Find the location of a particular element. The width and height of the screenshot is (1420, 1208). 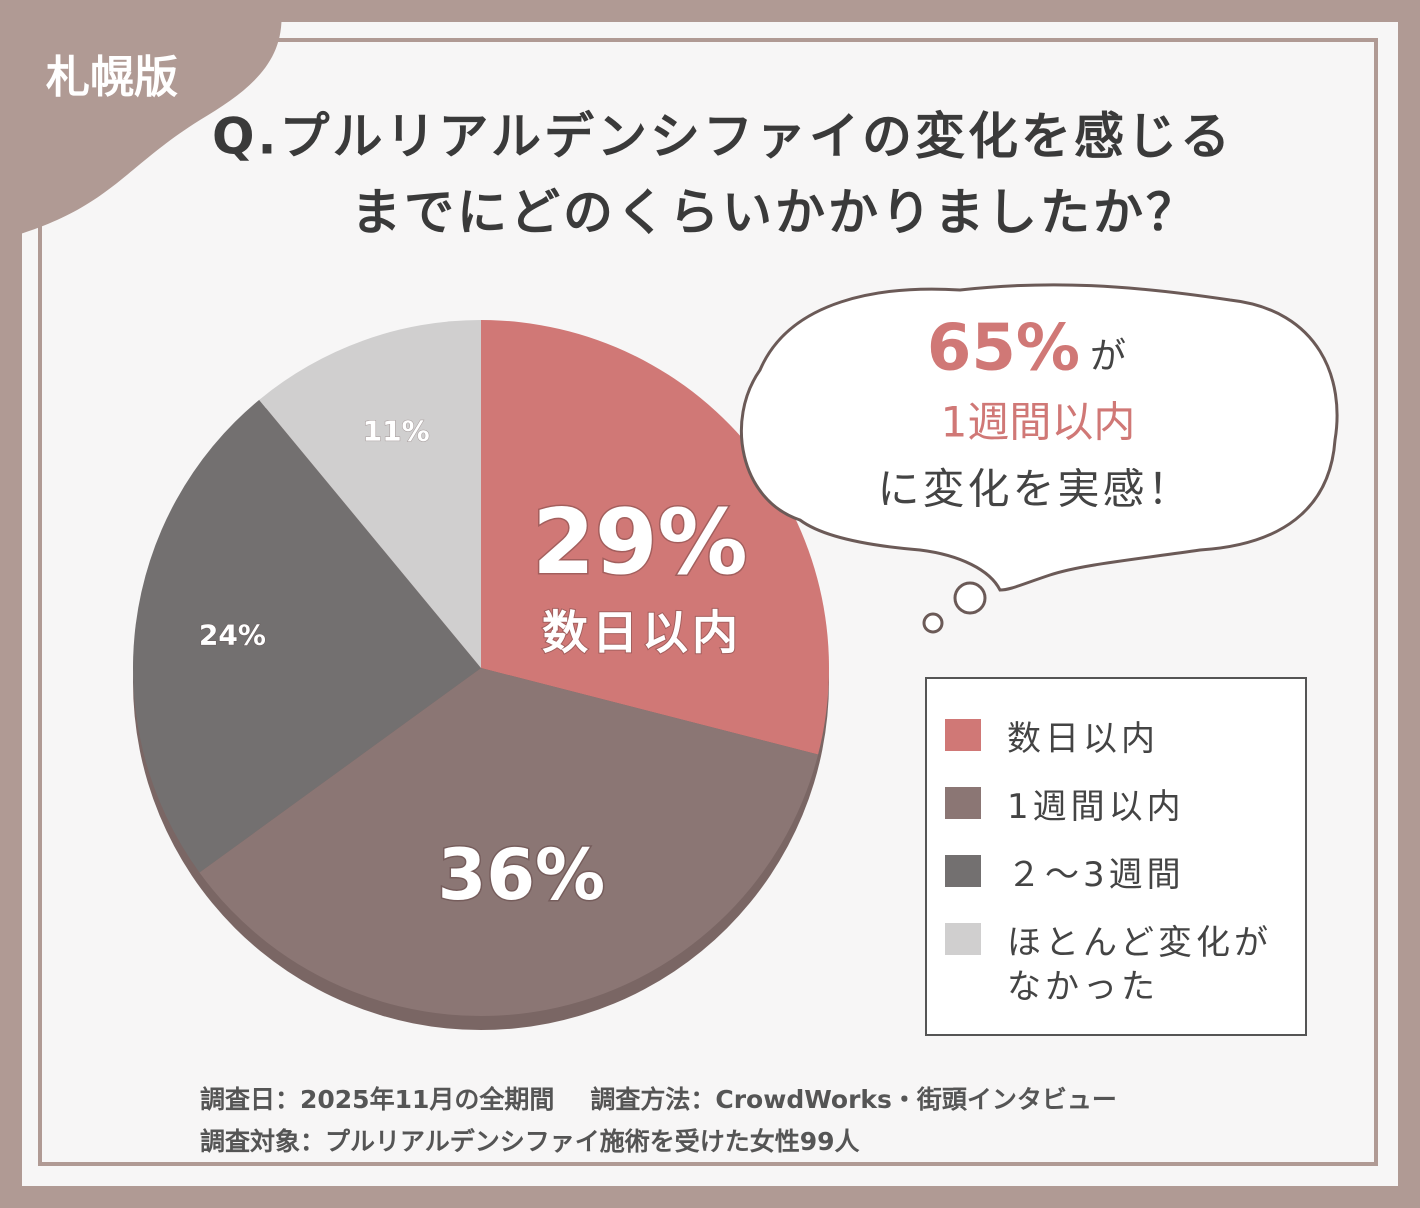

data-label: 29% is located at coordinates (639, 542).